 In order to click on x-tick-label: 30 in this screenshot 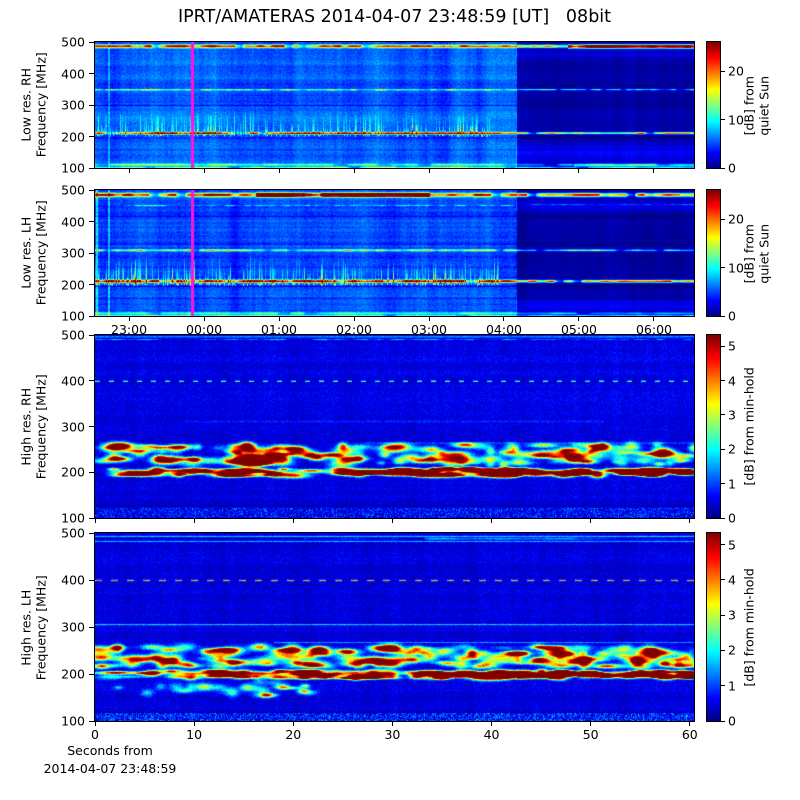, I will do `click(392, 734)`.